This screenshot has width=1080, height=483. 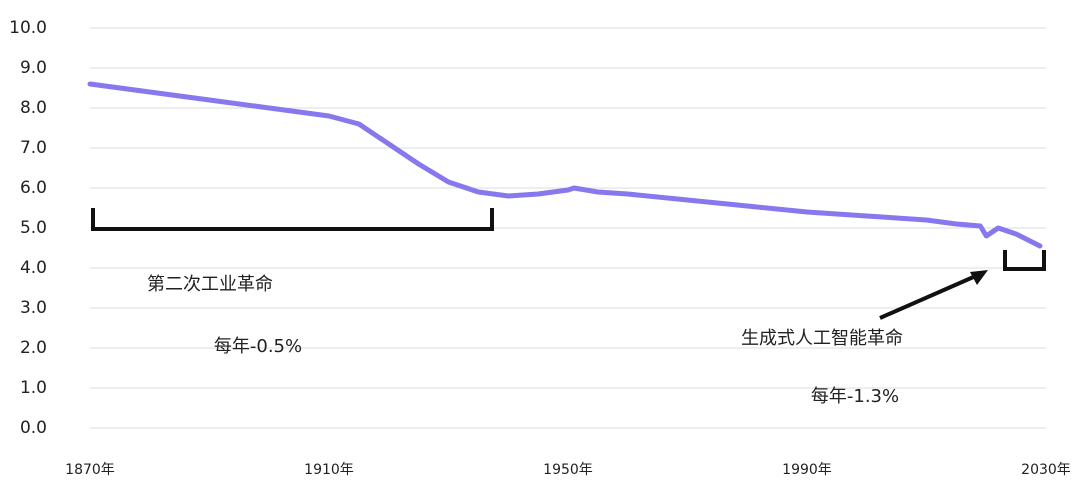 What do you see at coordinates (979, 277) in the screenshot?
I see `arrow-head` at bounding box center [979, 277].